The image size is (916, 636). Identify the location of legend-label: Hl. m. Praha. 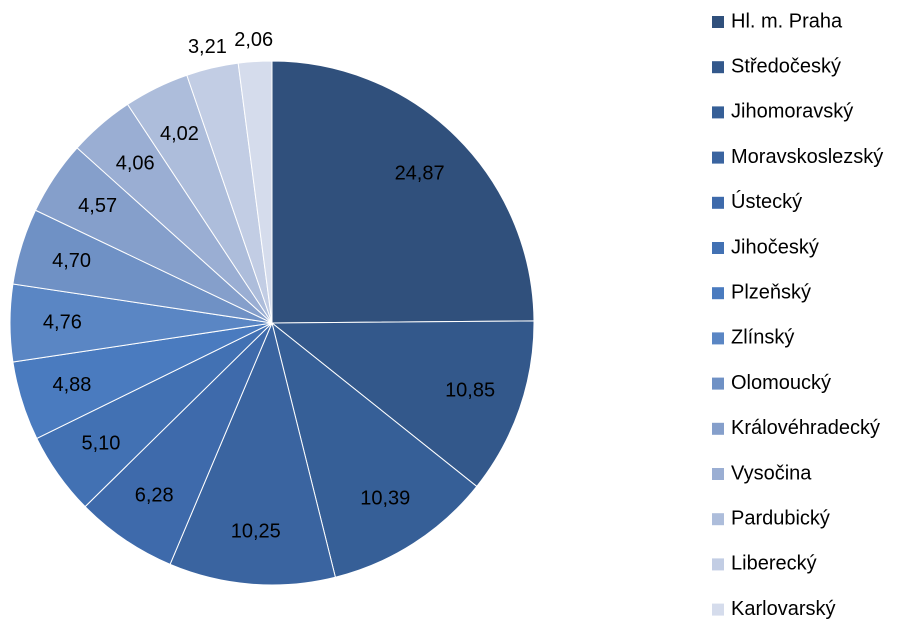
(787, 21).